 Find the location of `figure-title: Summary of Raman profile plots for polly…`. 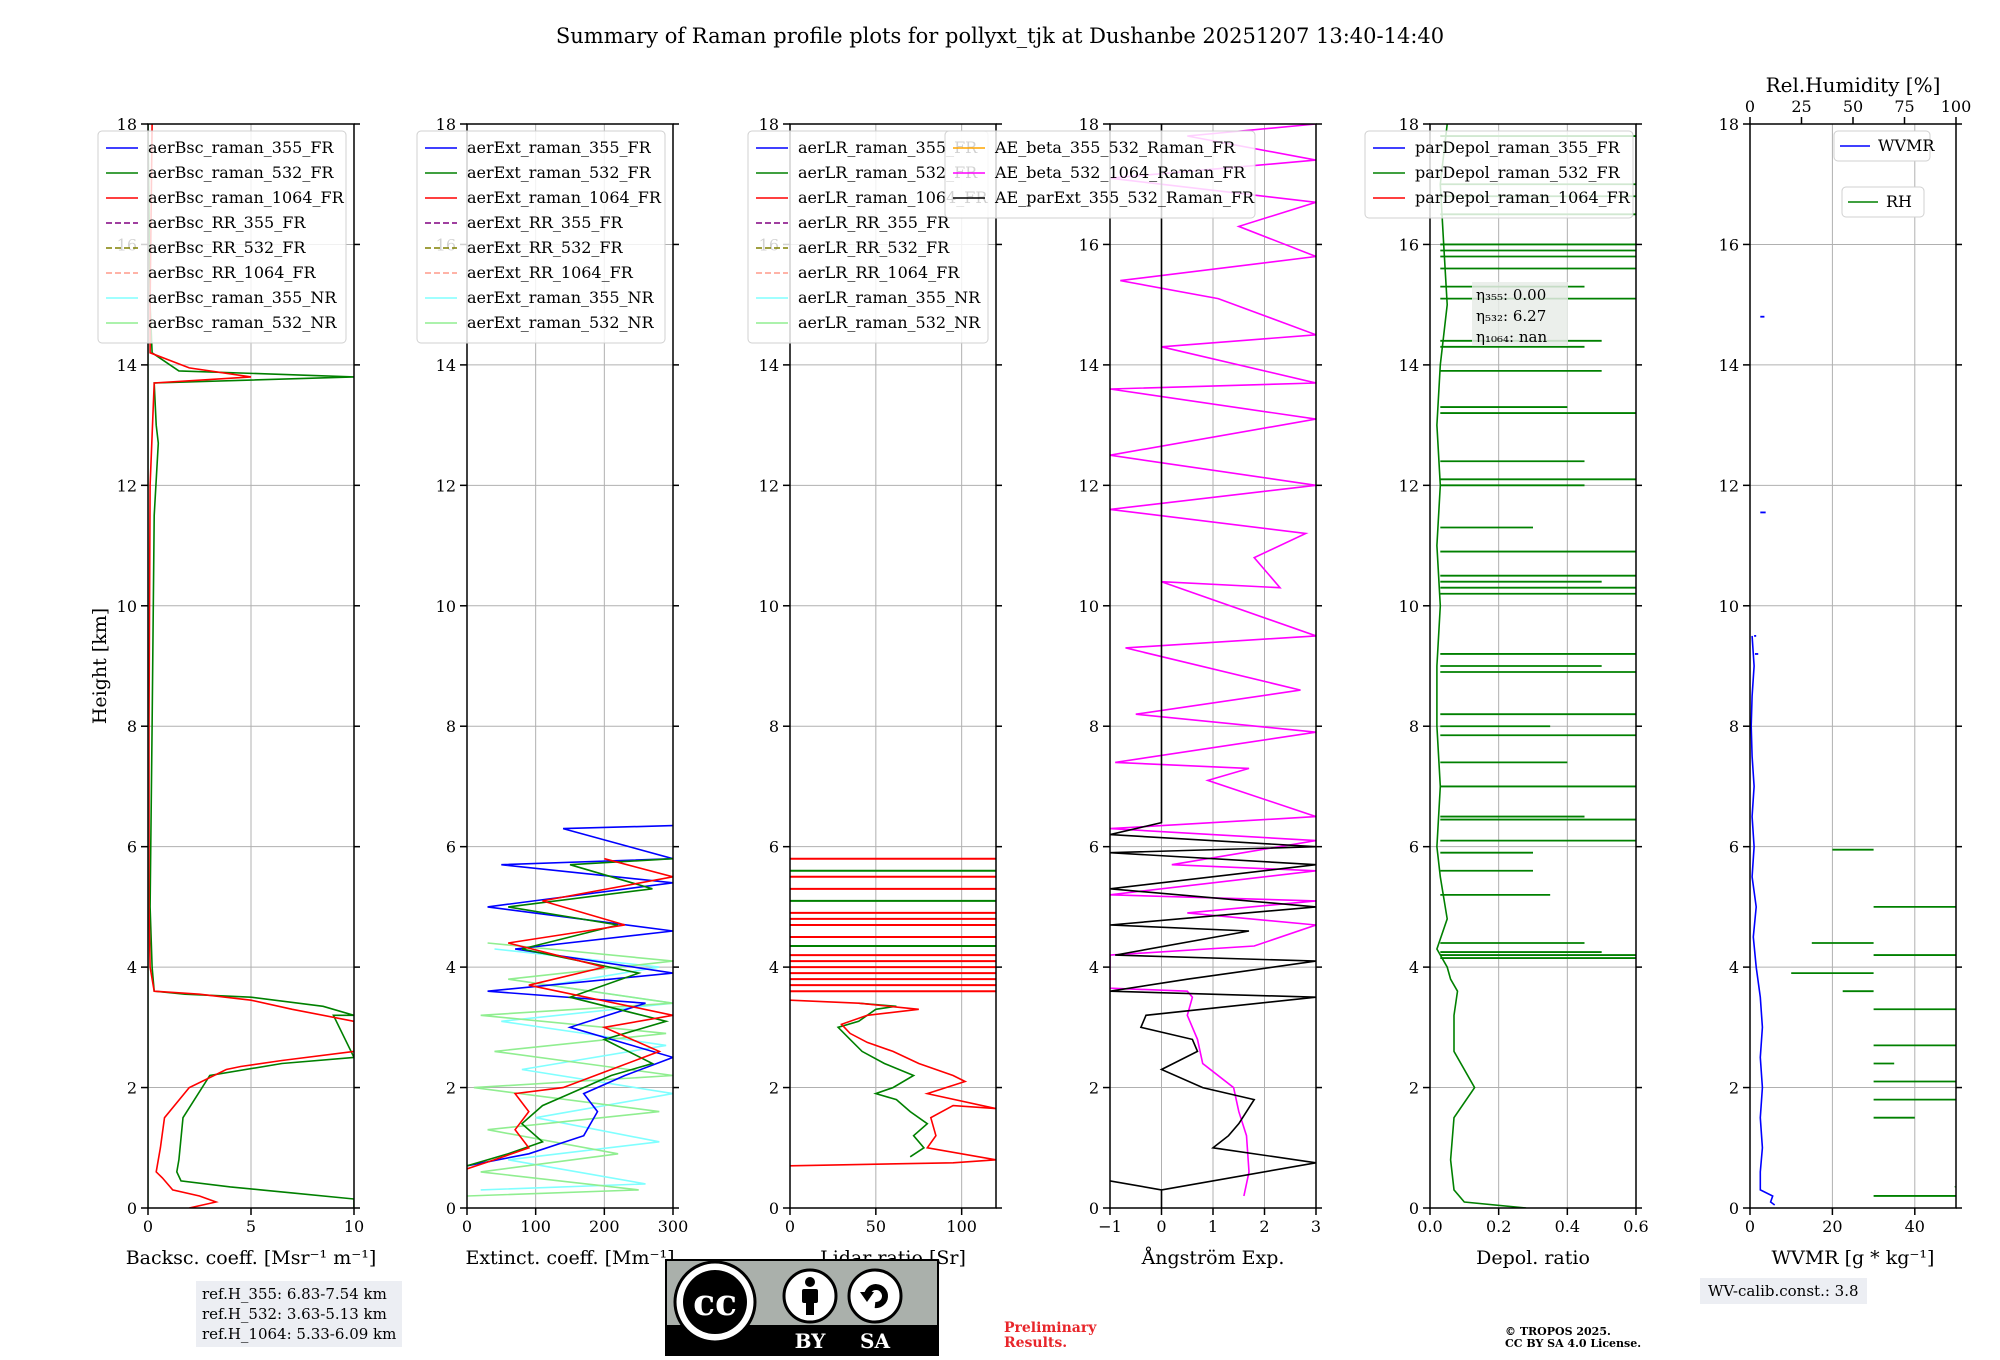

figure-title: Summary of Raman profile plots for polly… is located at coordinates (1000, 36).